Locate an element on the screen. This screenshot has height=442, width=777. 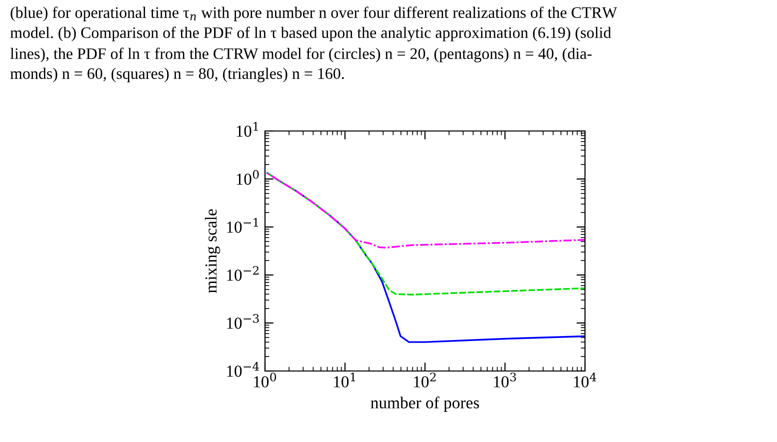
x-tick-label: 10$^{2}$ is located at coordinates (425, 380).